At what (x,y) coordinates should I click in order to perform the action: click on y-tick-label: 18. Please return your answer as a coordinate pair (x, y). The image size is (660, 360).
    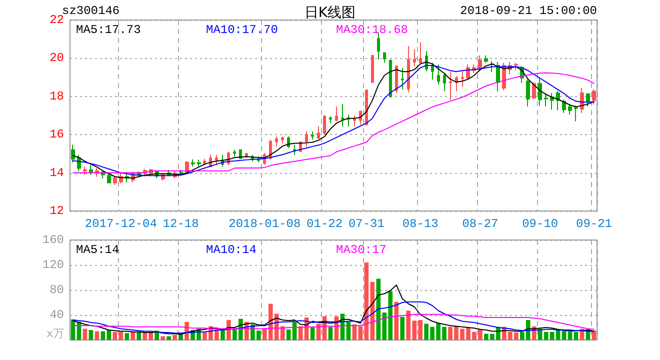
    Looking at the image, I should click on (57, 96).